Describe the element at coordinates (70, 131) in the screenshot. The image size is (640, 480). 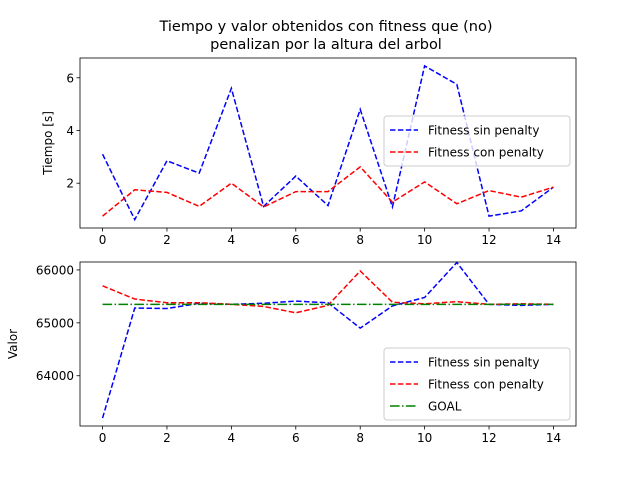
I see `y-tick-label: 4` at that location.